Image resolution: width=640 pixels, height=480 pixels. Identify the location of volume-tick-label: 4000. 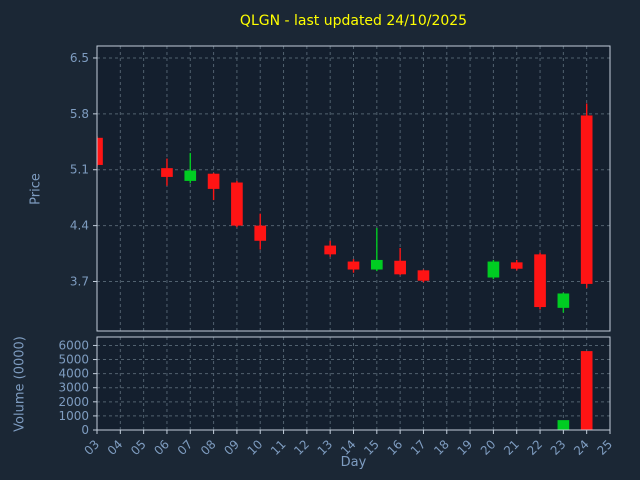
(73, 374).